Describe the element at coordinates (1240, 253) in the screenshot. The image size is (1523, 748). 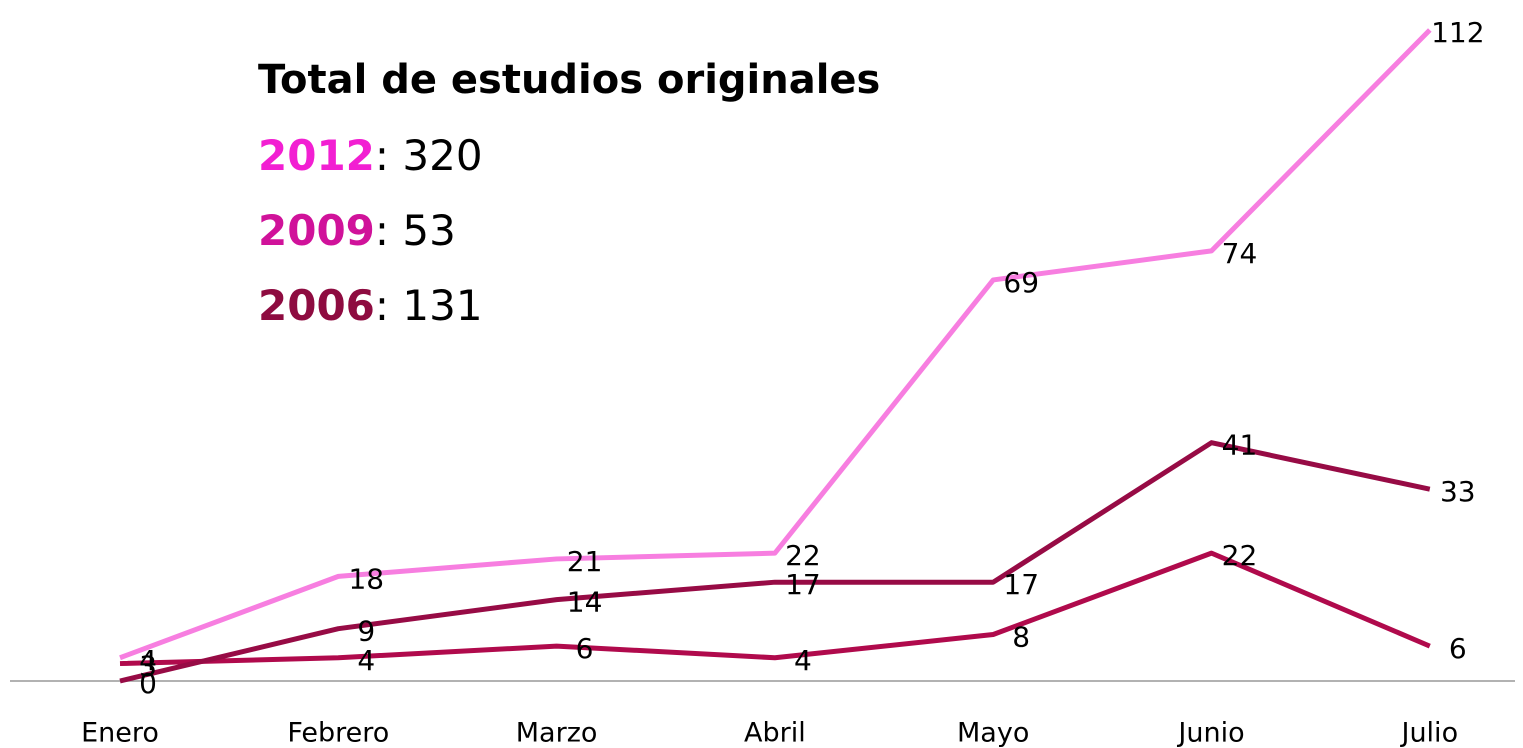
I see `data-label: 74` at that location.